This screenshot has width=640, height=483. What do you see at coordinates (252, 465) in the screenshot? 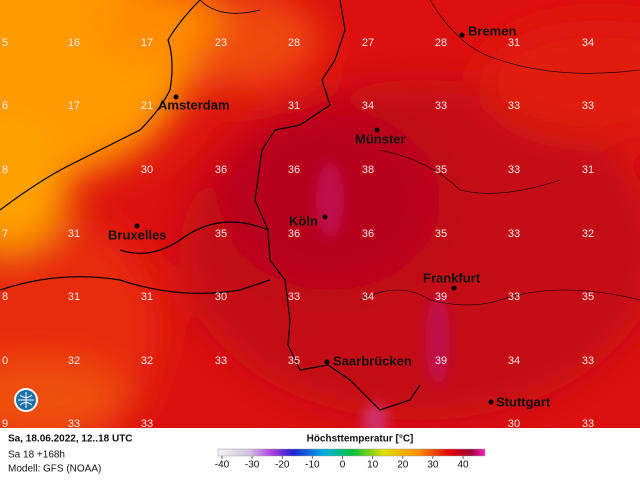
I see `legend-tick-label: -30` at bounding box center [252, 465].